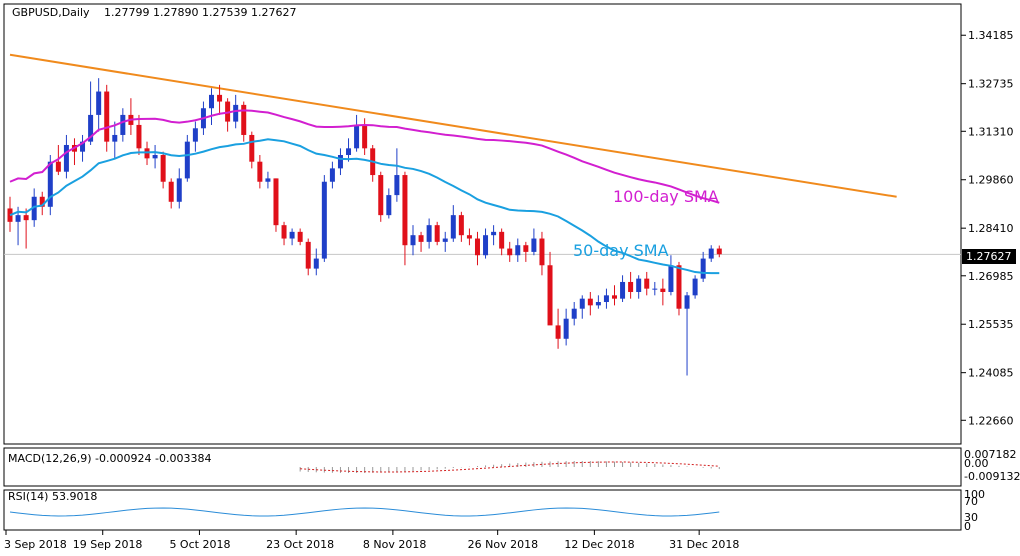  I want to click on date-tick-label: 12 Dec 2018, so click(599, 544).